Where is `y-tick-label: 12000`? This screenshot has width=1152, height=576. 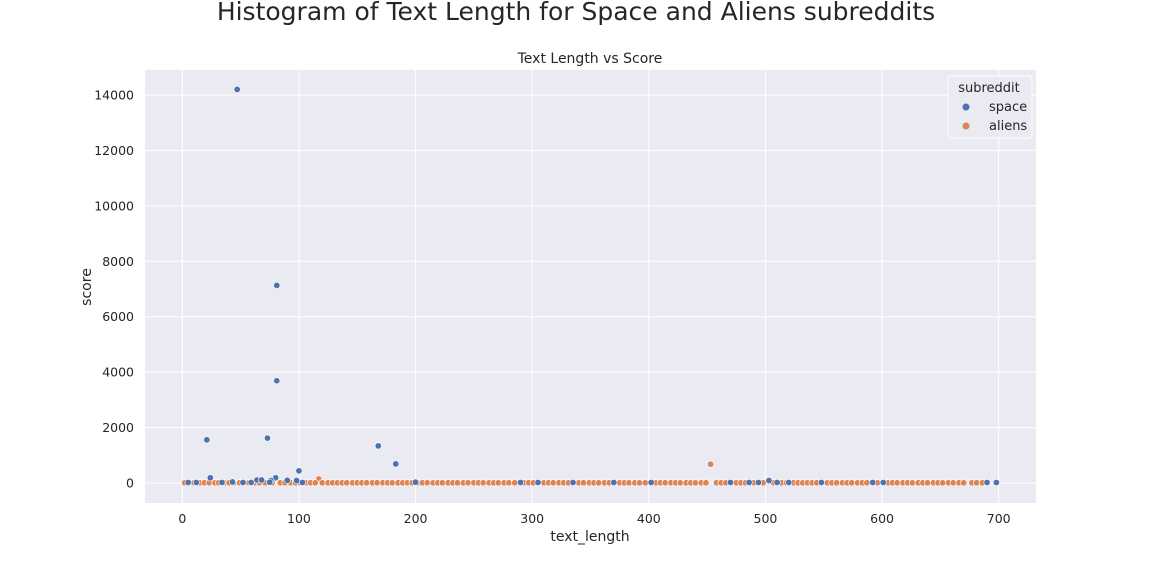
y-tick-label: 12000 is located at coordinates (114, 150).